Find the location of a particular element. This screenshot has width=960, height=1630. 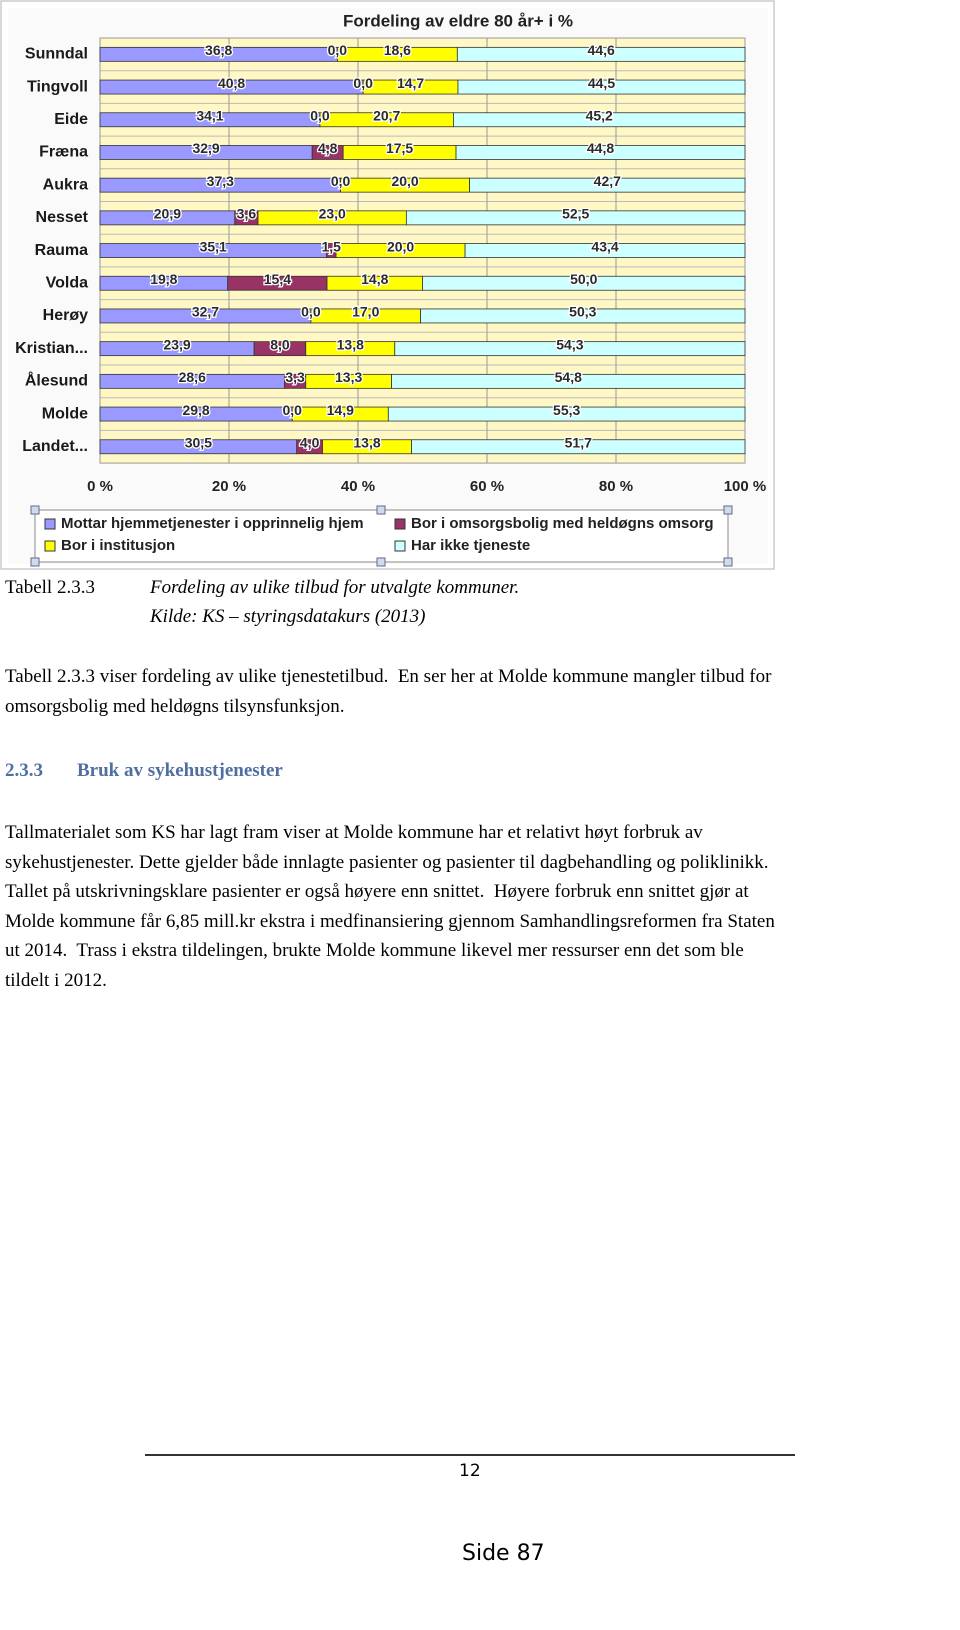

data-label: 37,3 is located at coordinates (220, 181).